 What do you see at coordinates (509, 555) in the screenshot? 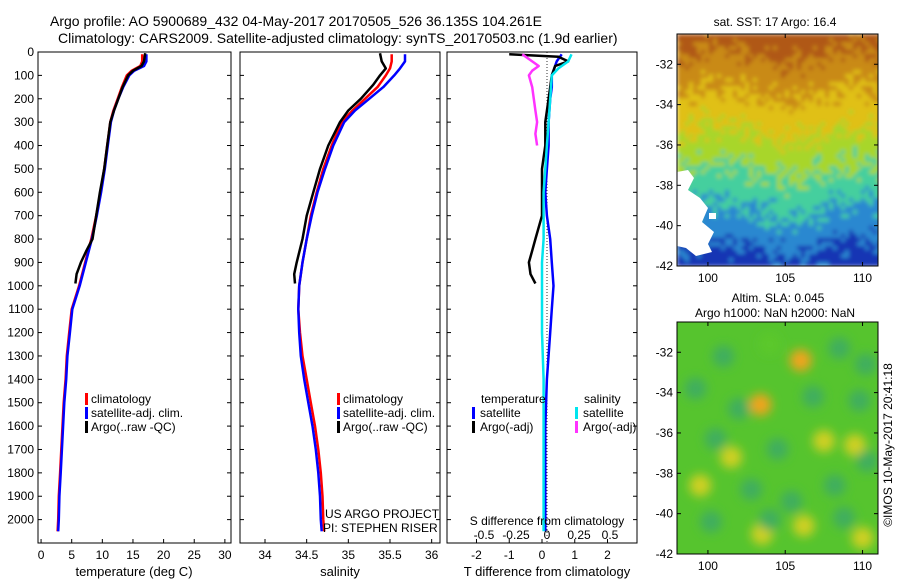
I see `x-tick-label: -1` at bounding box center [509, 555].